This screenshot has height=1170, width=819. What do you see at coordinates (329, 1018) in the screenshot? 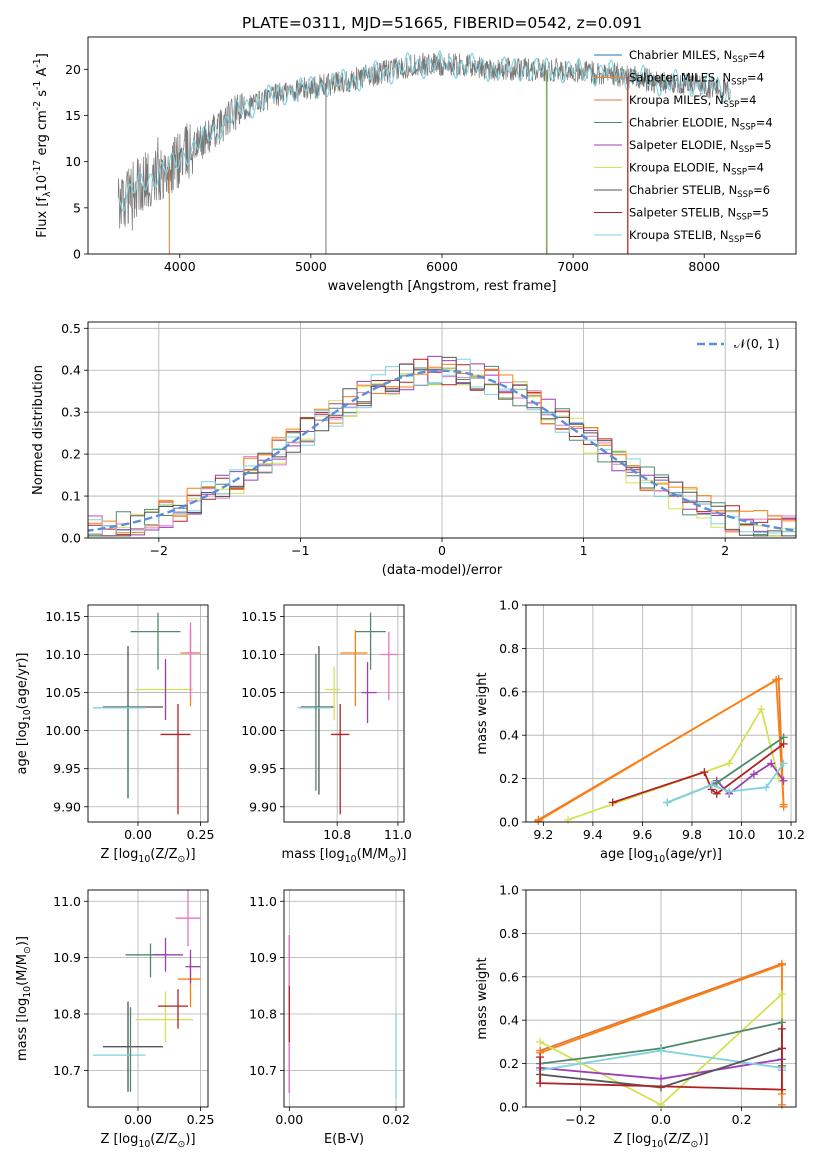
I see `mass-vs-ebv-panel: 0.00 0.02 10.7 10.8 10.9 11.0 E(B-V)` at bounding box center [329, 1018].